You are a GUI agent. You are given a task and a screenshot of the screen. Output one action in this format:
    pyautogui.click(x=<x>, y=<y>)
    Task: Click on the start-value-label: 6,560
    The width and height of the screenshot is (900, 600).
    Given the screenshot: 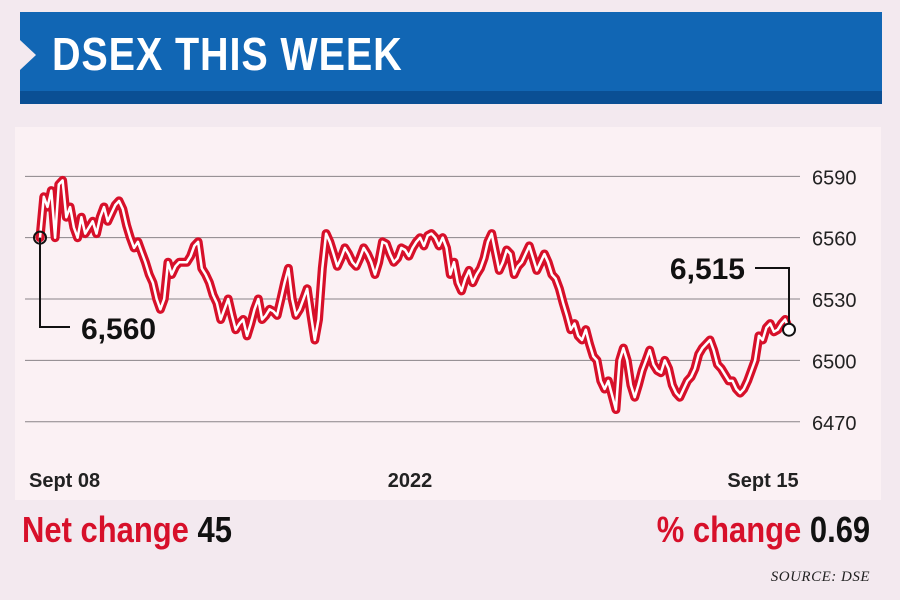 What is the action you would take?
    pyautogui.click(x=118, y=329)
    